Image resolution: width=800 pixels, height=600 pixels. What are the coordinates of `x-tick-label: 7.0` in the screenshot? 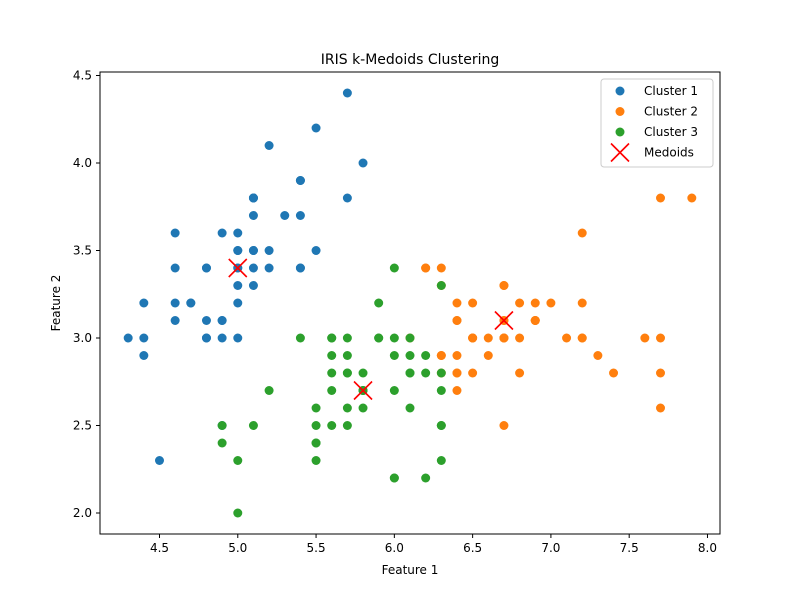 It's located at (550, 548).